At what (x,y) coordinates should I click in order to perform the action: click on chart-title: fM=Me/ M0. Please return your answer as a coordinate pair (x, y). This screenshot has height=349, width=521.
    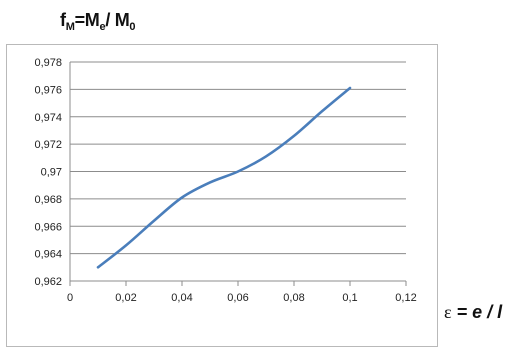
    Looking at the image, I should click on (98, 21).